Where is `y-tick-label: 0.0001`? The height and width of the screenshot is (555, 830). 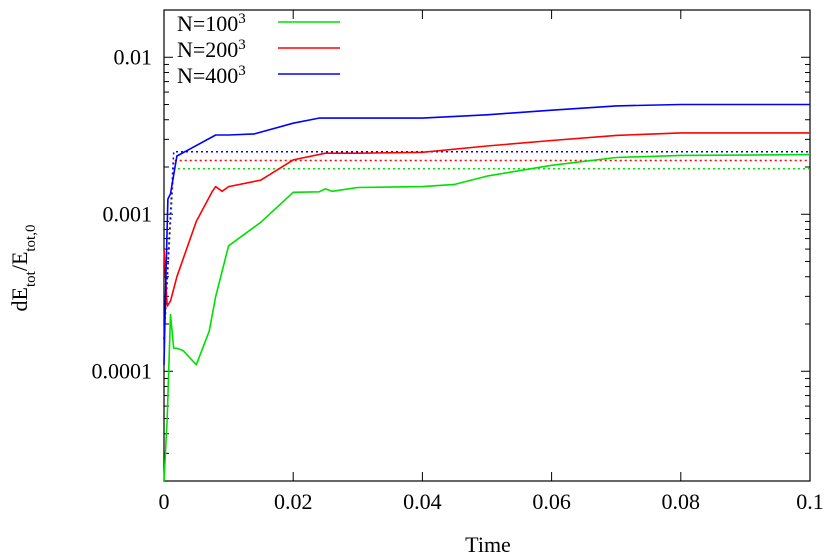 y-tick-label: 0.0001 is located at coordinates (122, 370).